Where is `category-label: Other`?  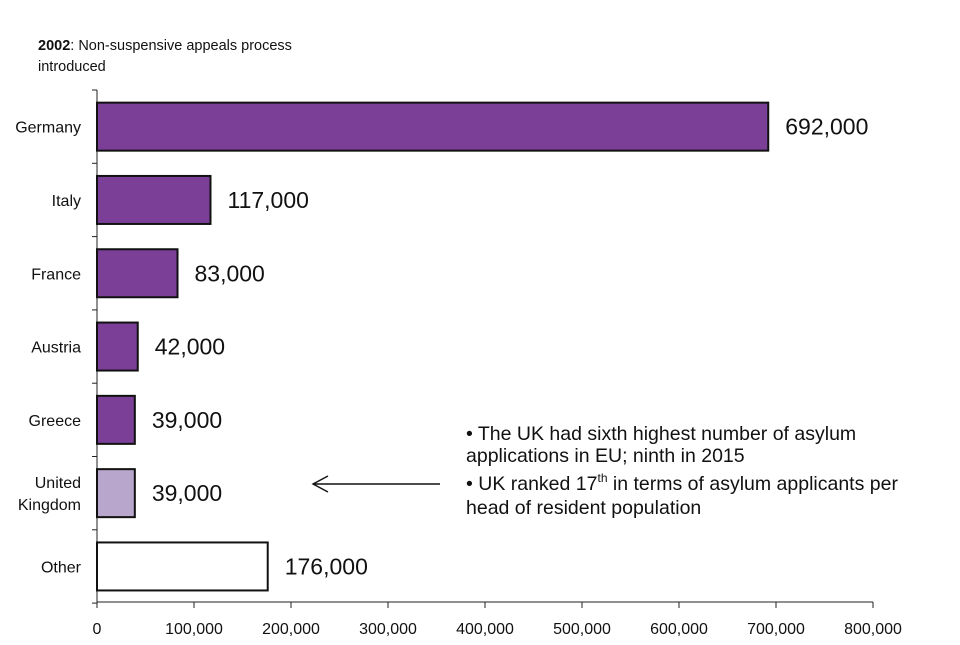
category-label: Other is located at coordinates (61, 567).